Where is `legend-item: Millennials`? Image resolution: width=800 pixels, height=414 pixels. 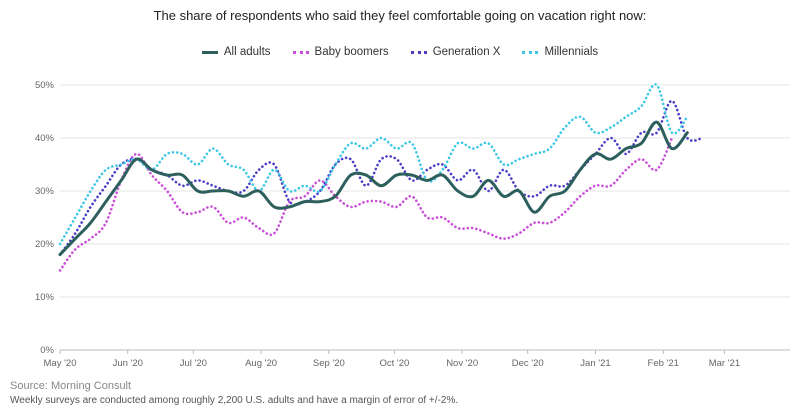
legend-item: Millennials is located at coordinates (560, 52).